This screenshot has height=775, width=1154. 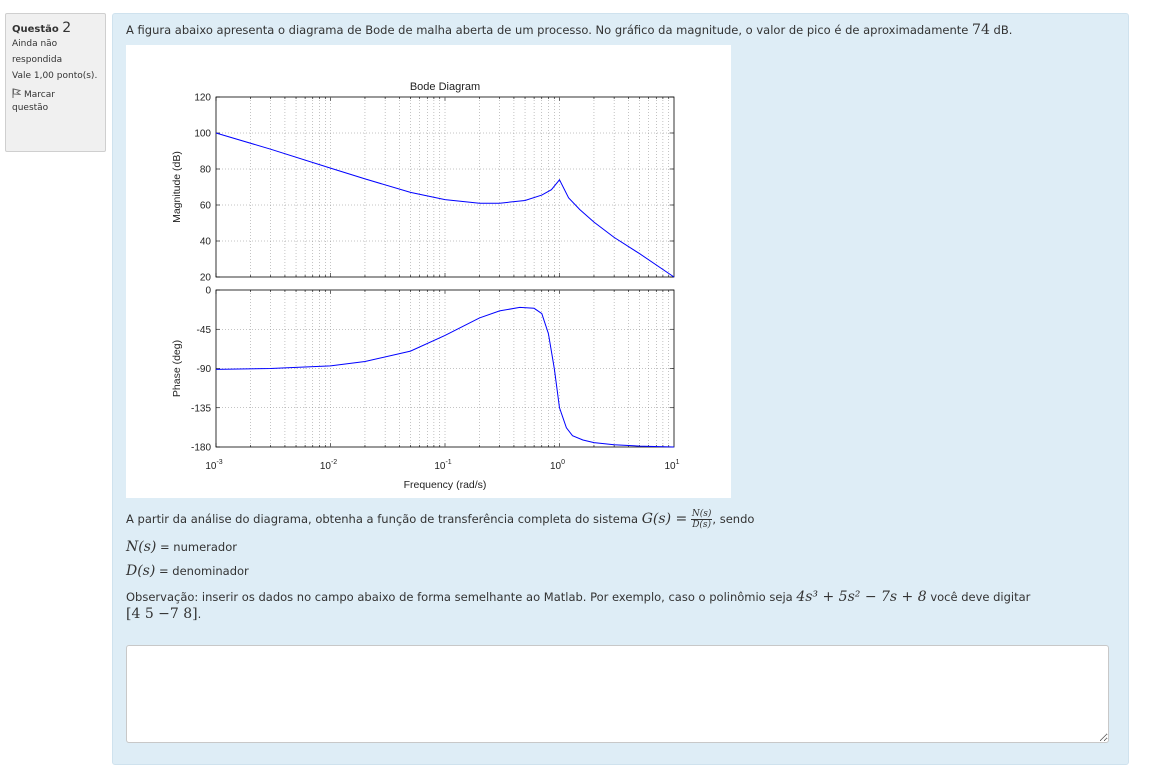 What do you see at coordinates (206, 242) in the screenshot?
I see `magnitude-ytick-label: 40` at bounding box center [206, 242].